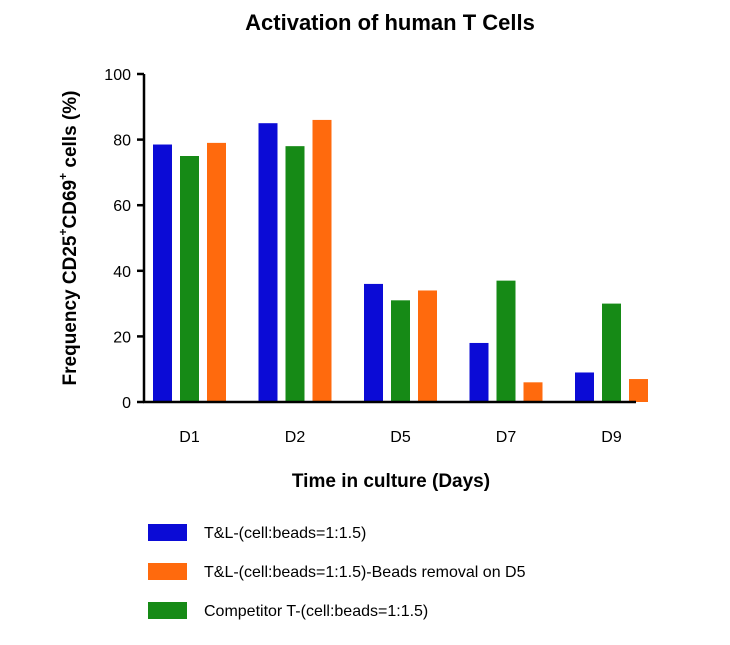 The image size is (730, 645). What do you see at coordinates (70, 132) in the screenshot?
I see `y-axis-title-part-3: cells (%)` at bounding box center [70, 132].